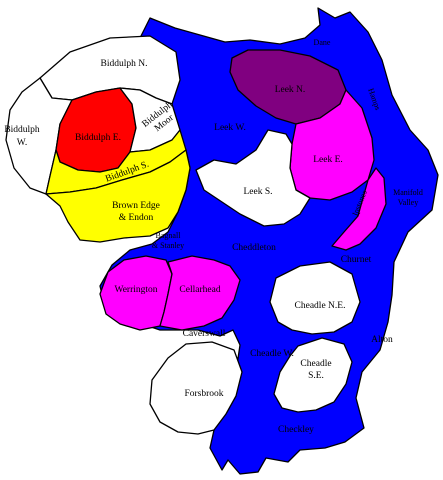 This screenshot has height=480, width=443. I want to click on label-forsbrook: Forsbrook, so click(203, 394).